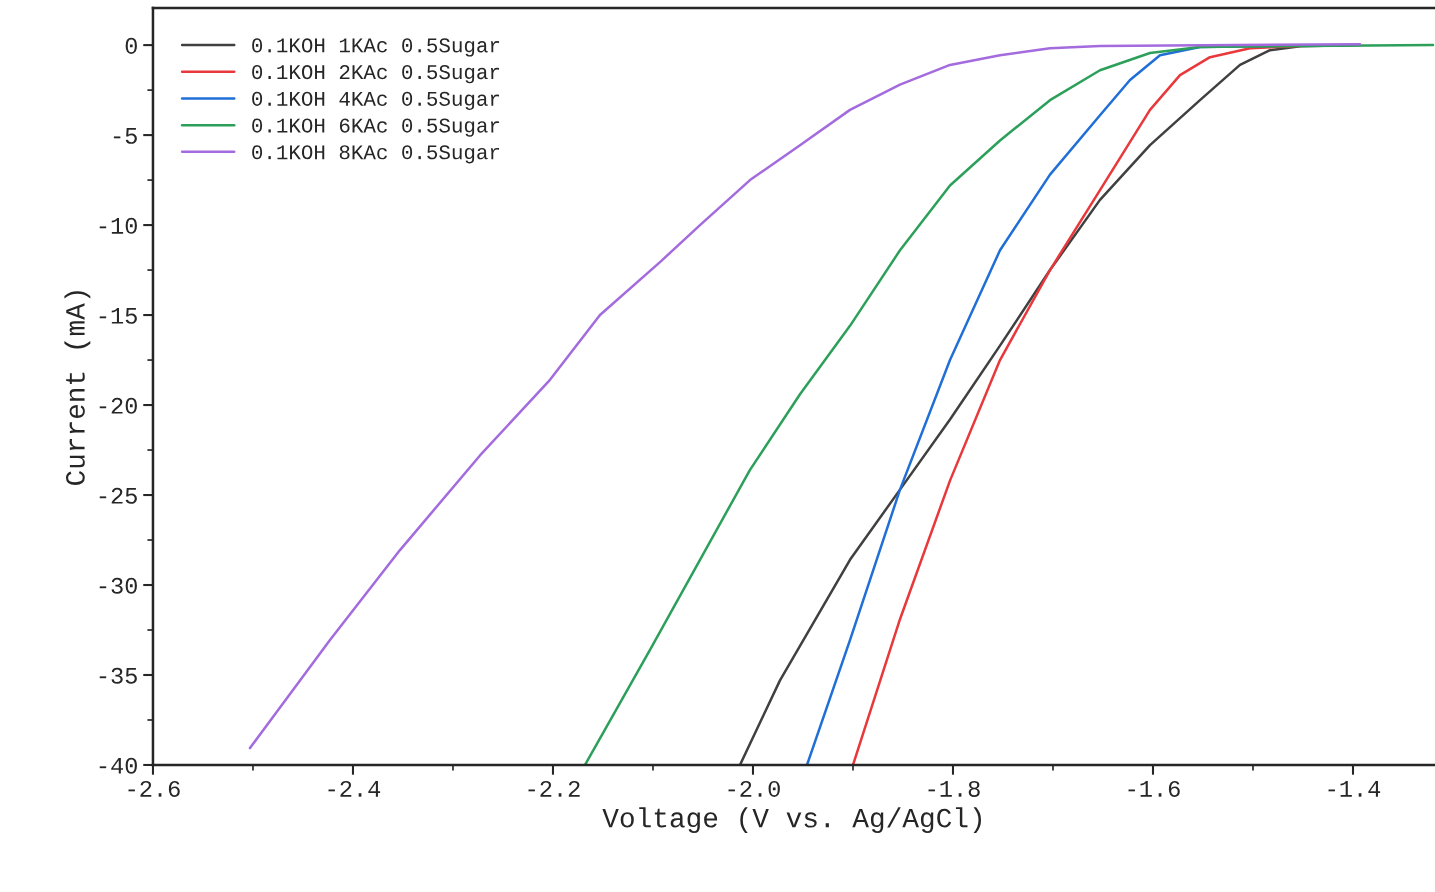 The width and height of the screenshot is (1435, 892). Describe the element at coordinates (118, 585) in the screenshot. I see `y-tick-label: -30` at that location.